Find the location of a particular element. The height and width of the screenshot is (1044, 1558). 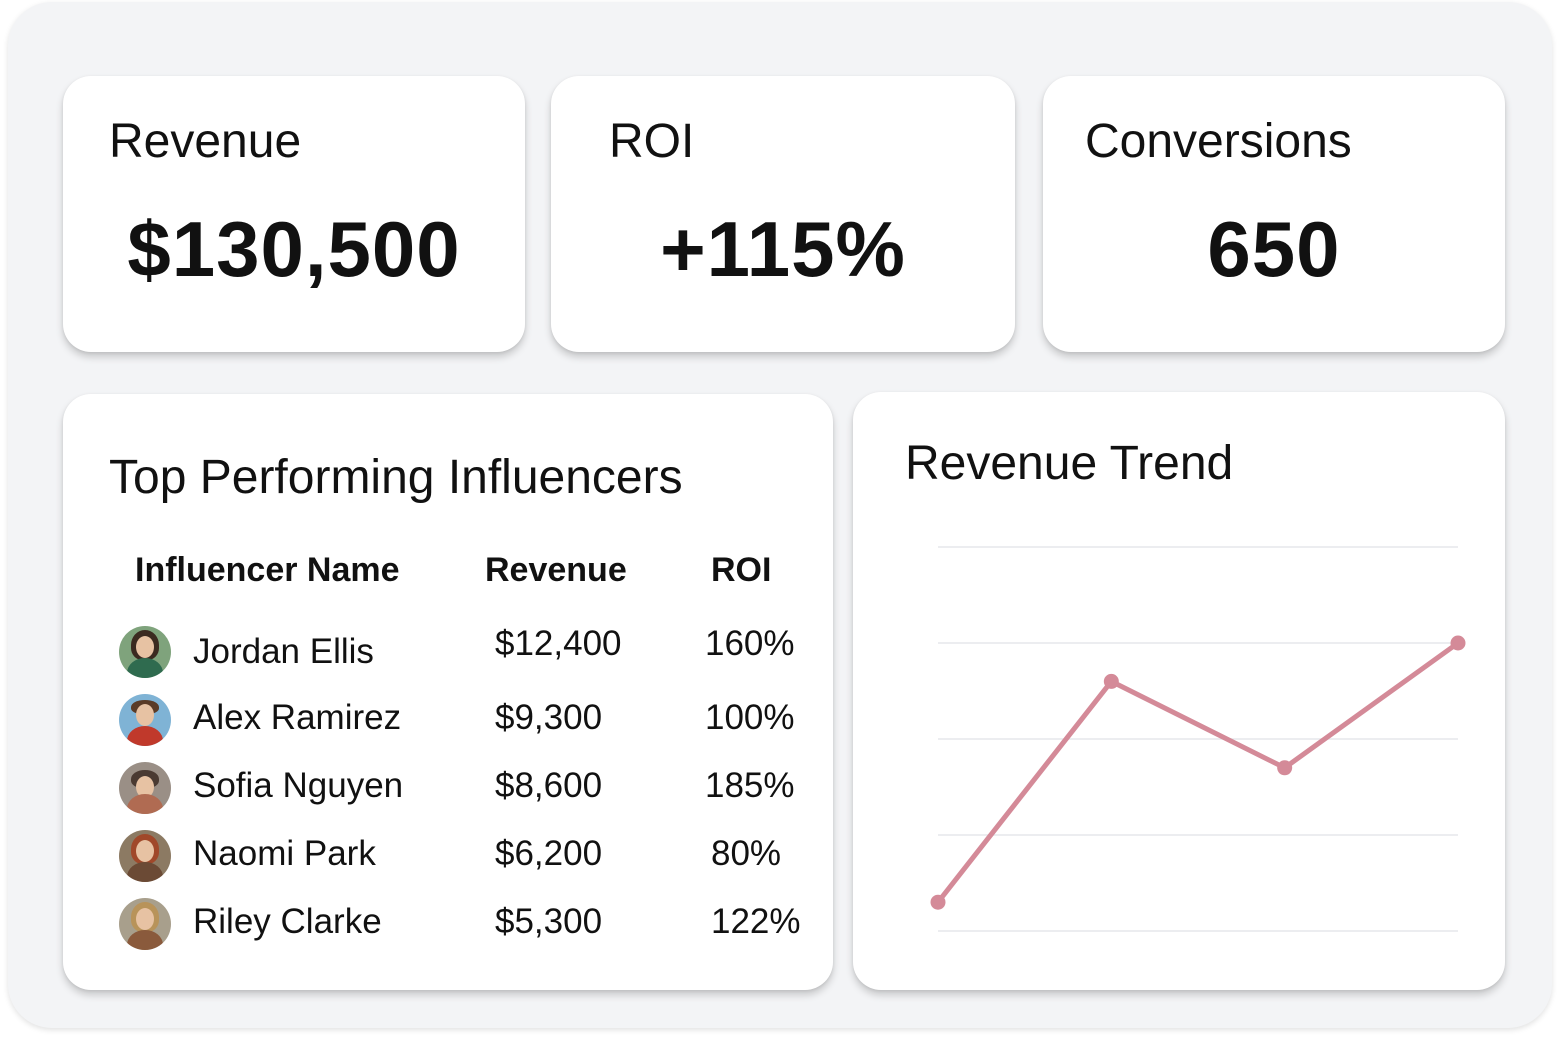

conversions-card: Conversions 650 is located at coordinates (1274, 214).